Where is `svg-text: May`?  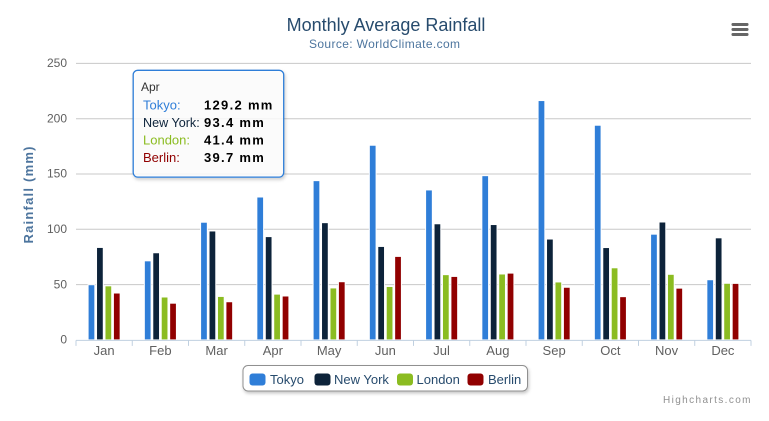 svg-text: May is located at coordinates (329, 350).